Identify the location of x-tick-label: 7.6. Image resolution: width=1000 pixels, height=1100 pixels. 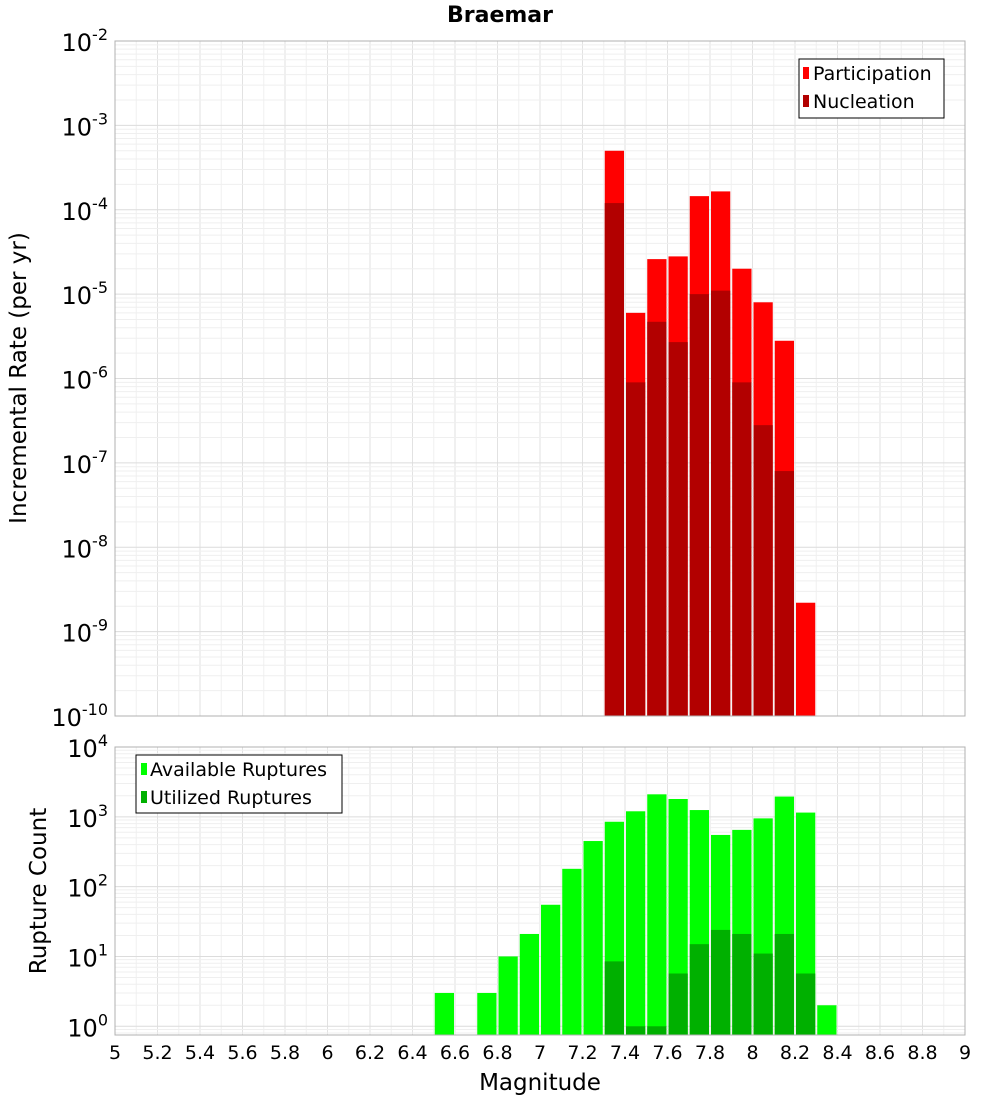
(667, 1053).